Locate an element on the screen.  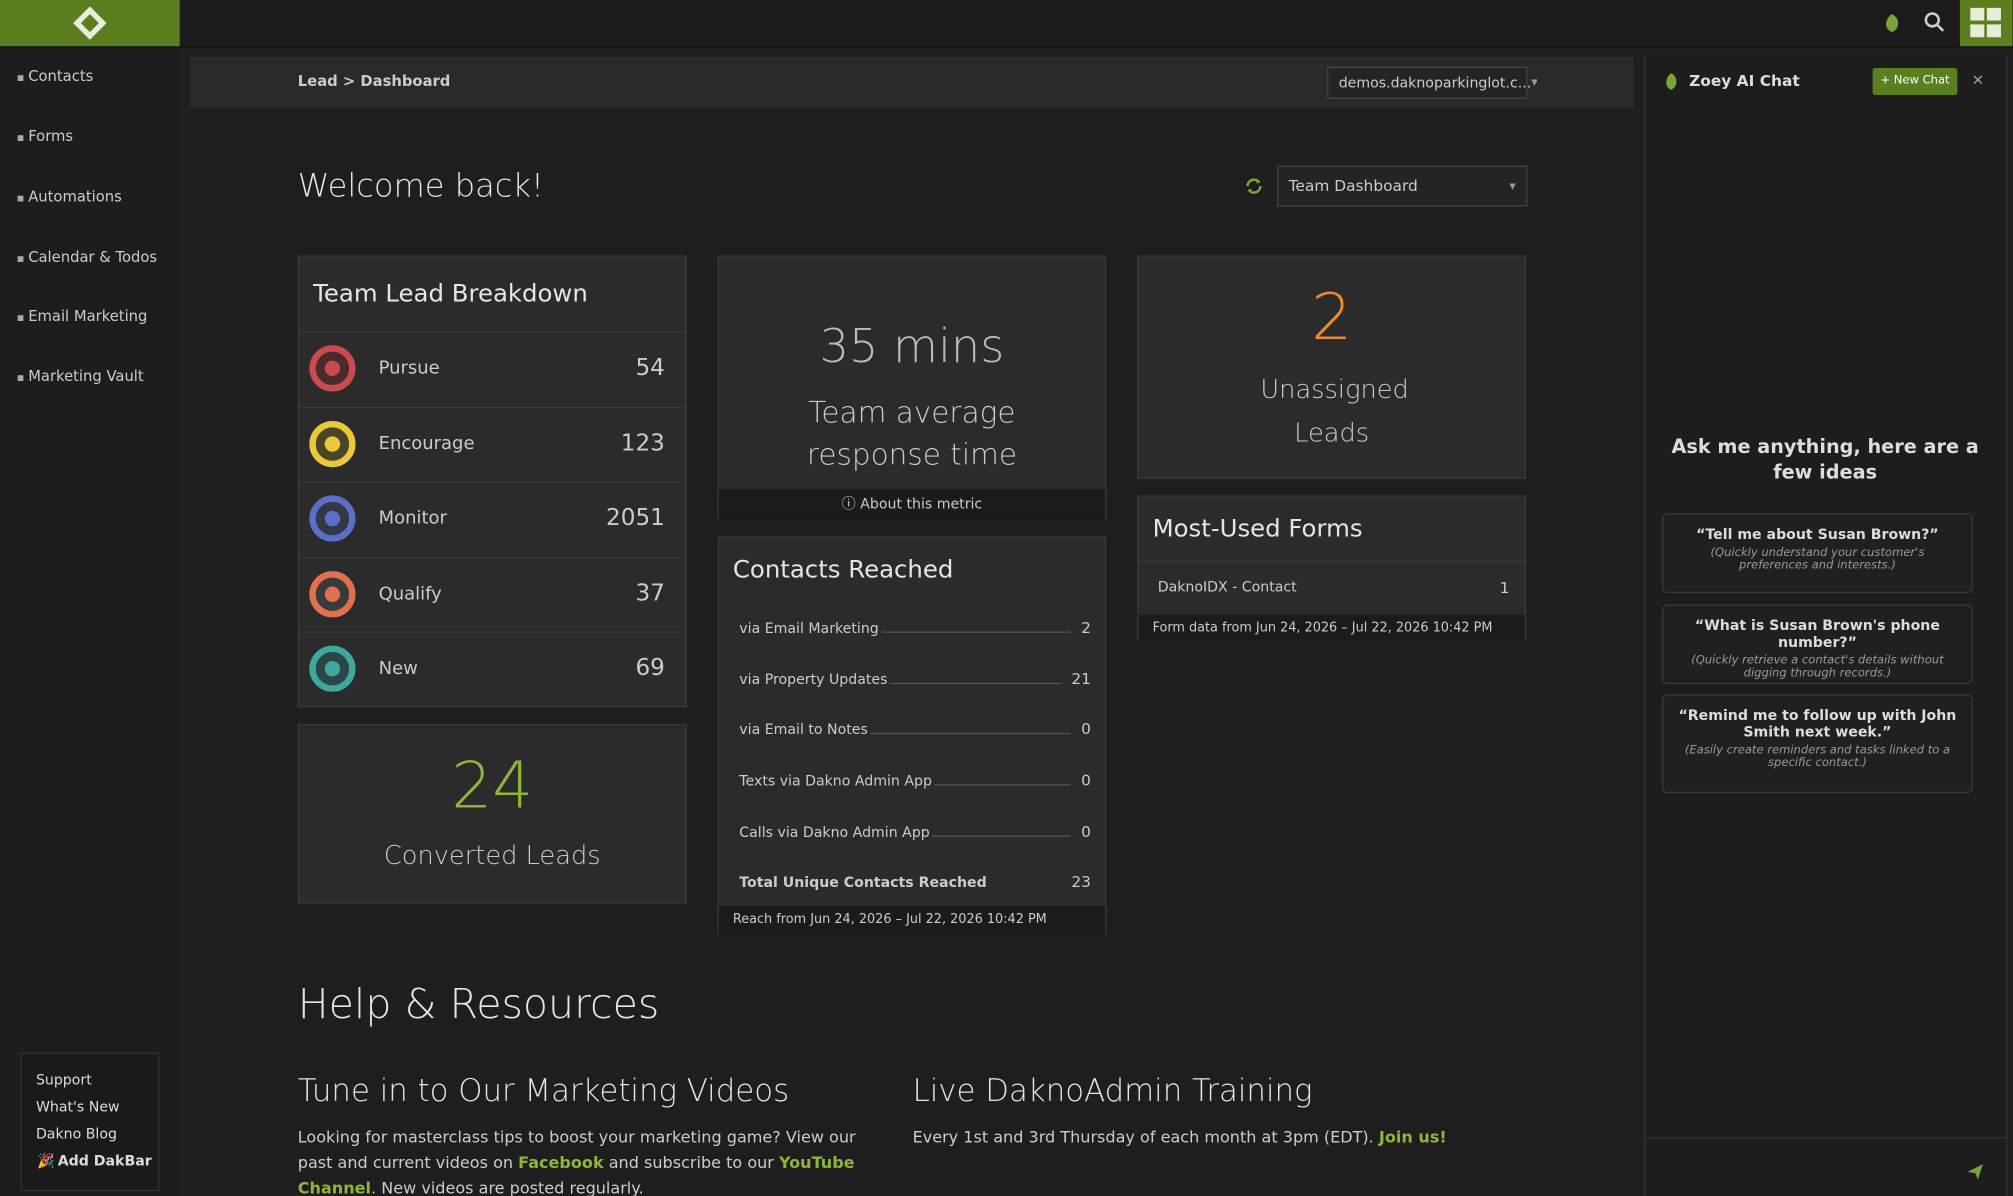
lead-count: 54 is located at coordinates (650, 368).